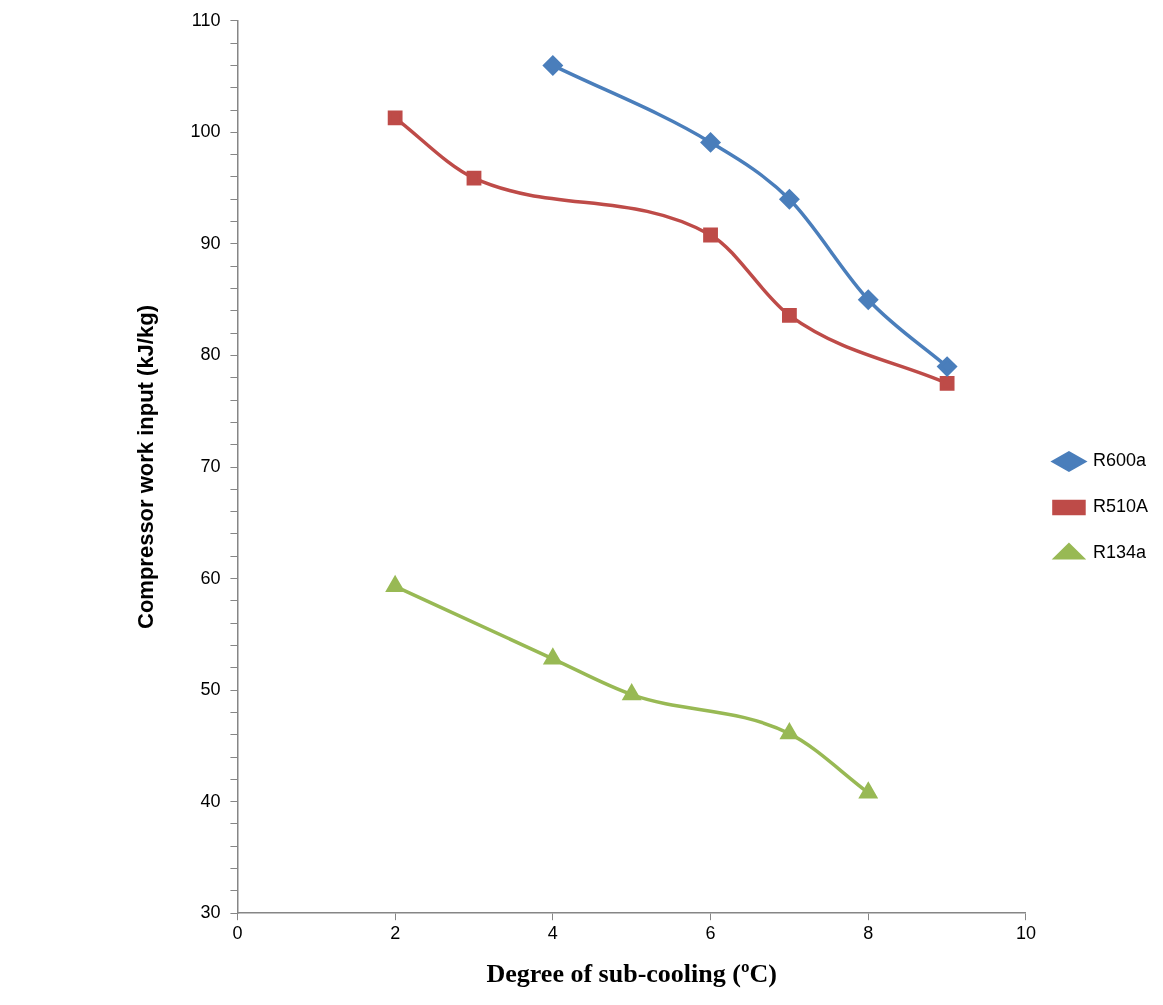 The image size is (1163, 1005). What do you see at coordinates (210, 800) in the screenshot?
I see `y-tick-label: 40` at bounding box center [210, 800].